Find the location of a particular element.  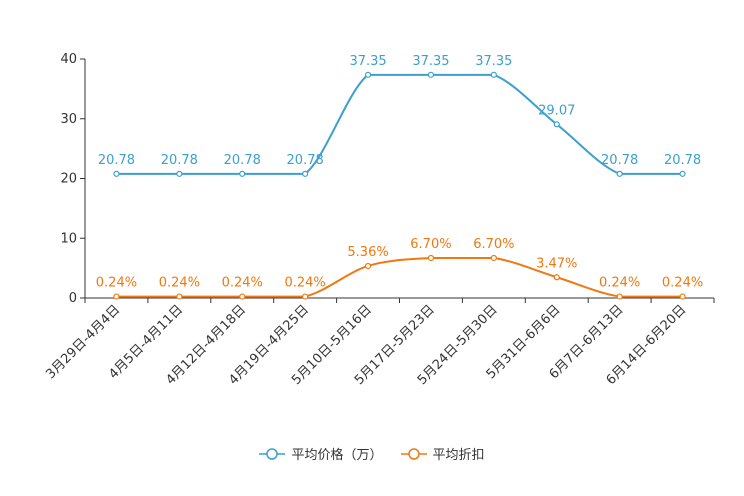

legend-discount-label: 平均折扣 is located at coordinates (458, 455).